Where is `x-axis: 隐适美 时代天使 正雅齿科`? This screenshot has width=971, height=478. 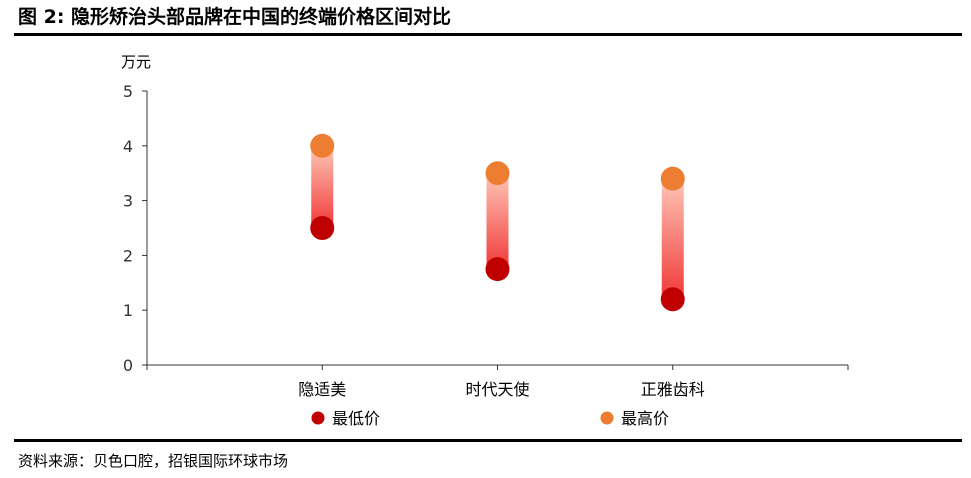
x-axis: 隐适美 时代天使 正雅齿科 is located at coordinates (497, 381).